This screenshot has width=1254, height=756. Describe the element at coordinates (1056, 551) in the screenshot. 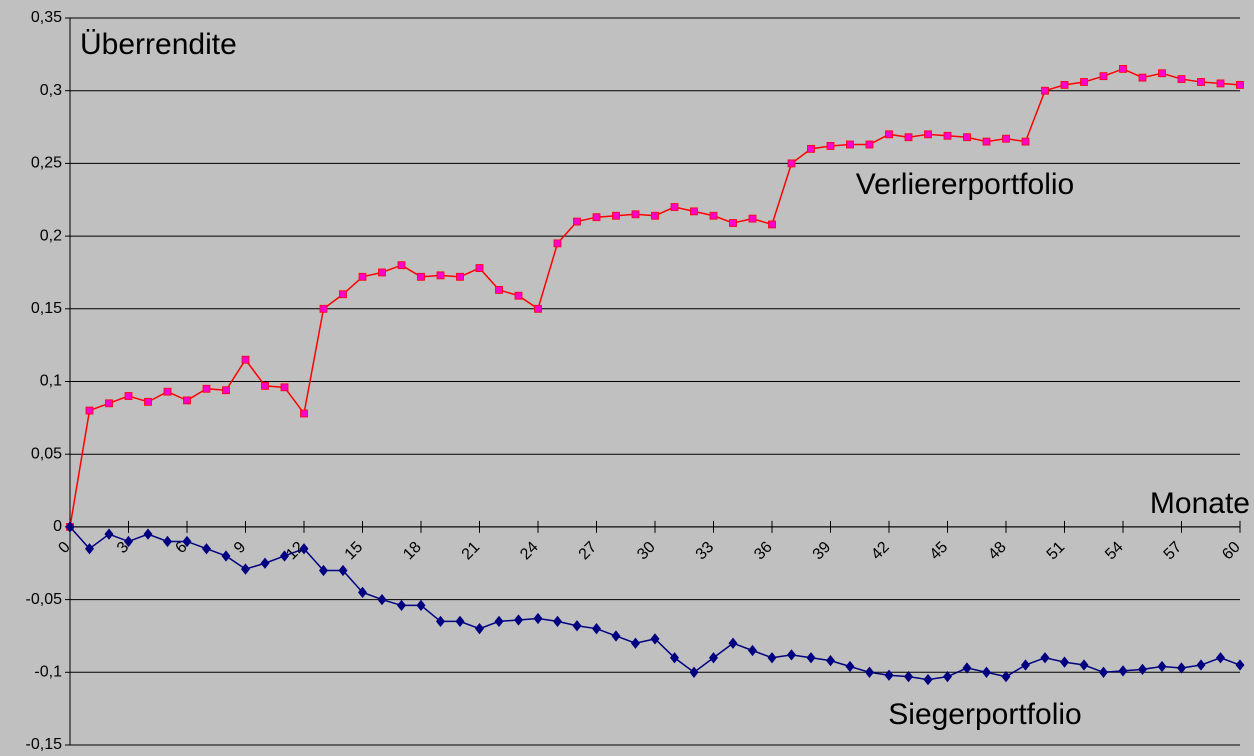

I see `x-tick-label: 51` at that location.